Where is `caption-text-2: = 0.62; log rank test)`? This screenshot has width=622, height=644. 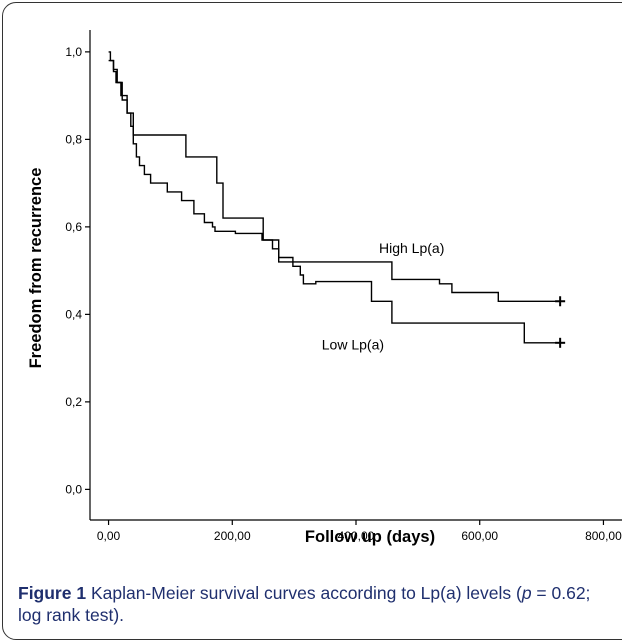
caption-text-2: = 0.62; log rank test) is located at coordinates (304, 604).